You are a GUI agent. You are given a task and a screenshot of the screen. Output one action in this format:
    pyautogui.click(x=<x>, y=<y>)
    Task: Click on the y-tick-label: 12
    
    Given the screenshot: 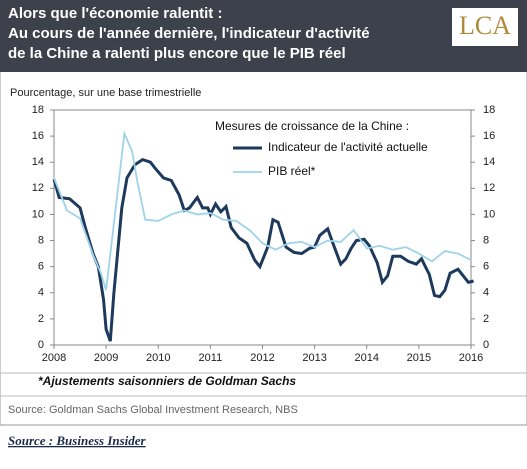 What is the action you would take?
    pyautogui.click(x=38, y=188)
    